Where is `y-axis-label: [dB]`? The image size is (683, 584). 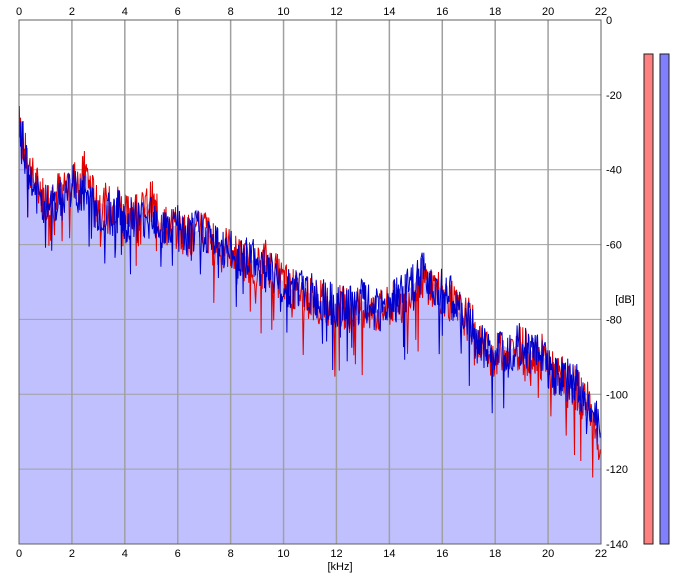 y-axis-label: [dB] is located at coordinates (625, 300).